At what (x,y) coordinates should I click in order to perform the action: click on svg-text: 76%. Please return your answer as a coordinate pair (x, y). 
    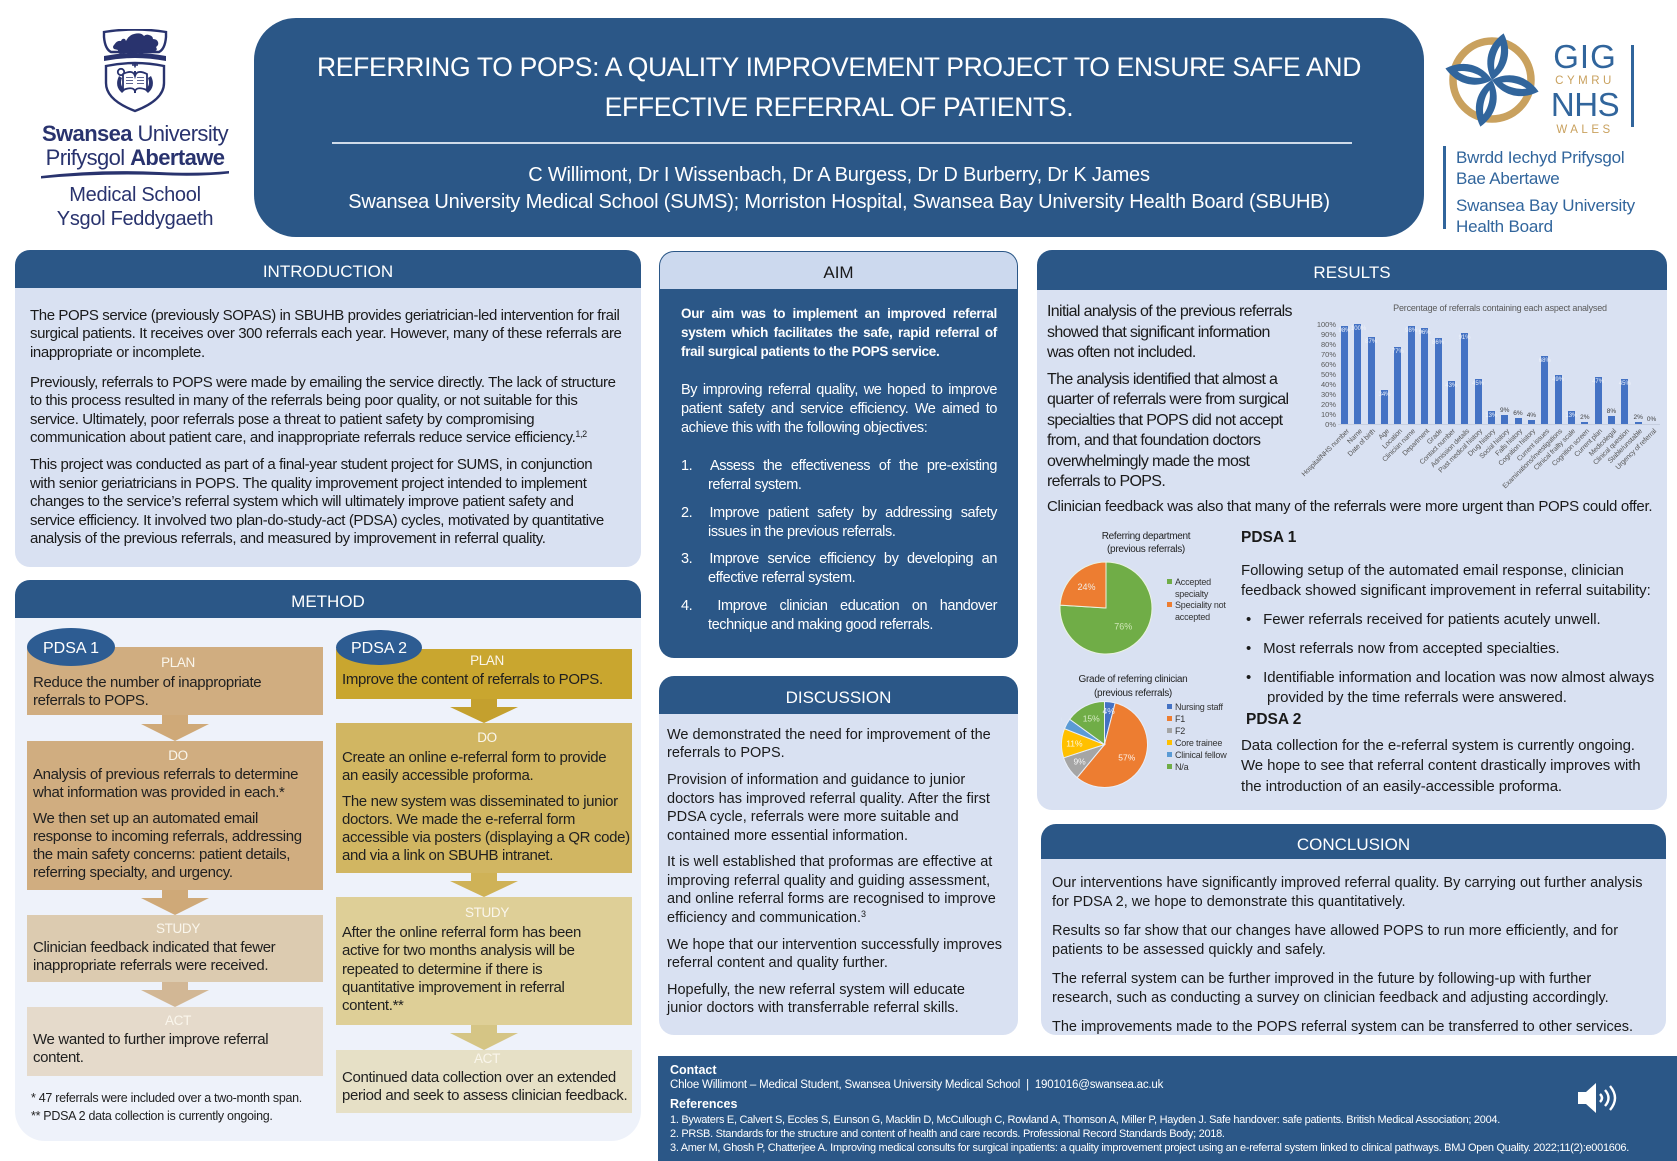
    Looking at the image, I should click on (1123, 626).